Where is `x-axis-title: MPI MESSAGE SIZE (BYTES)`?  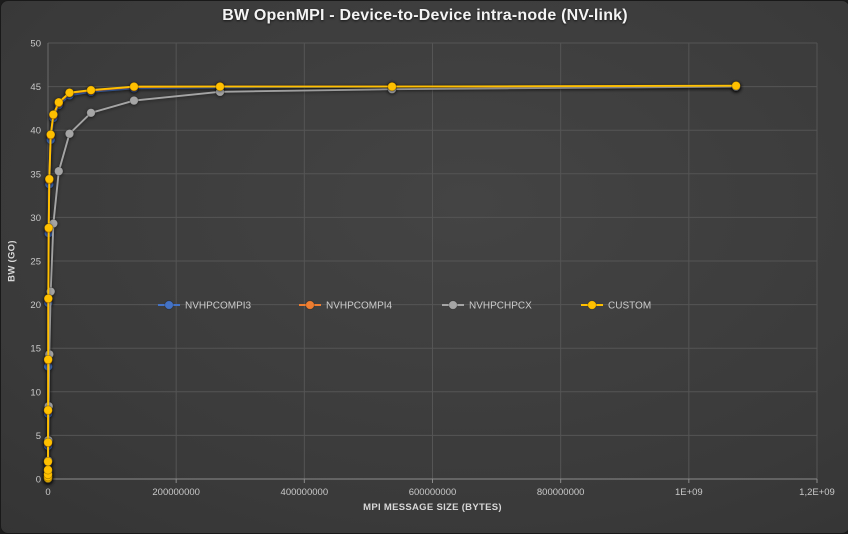 x-axis-title: MPI MESSAGE SIZE (BYTES) is located at coordinates (432, 507).